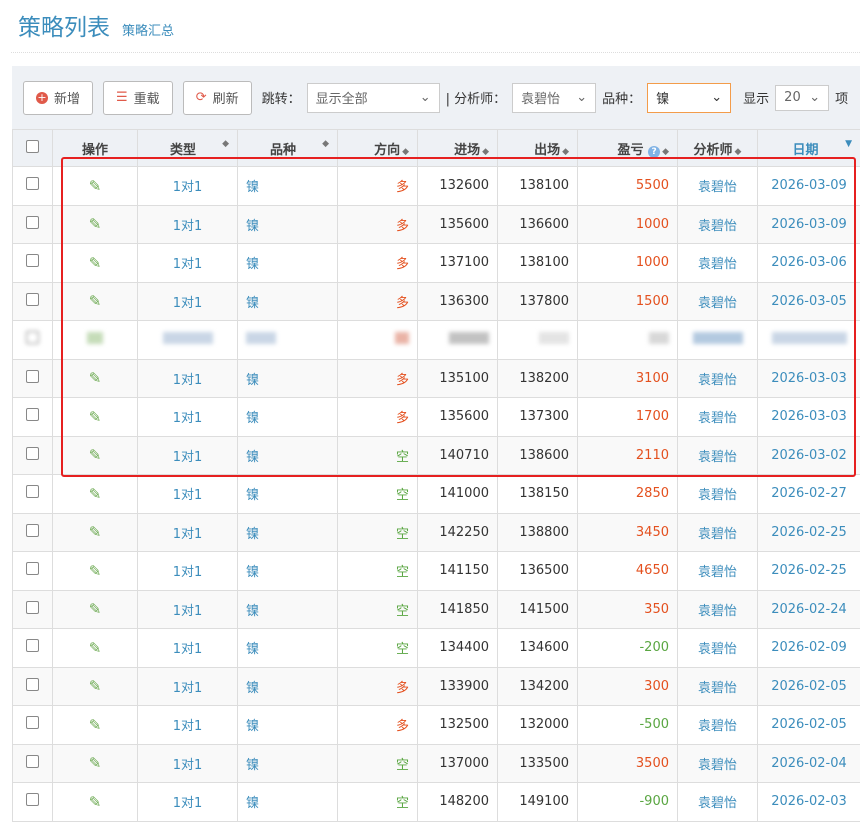 This screenshot has height=828, width=860. What do you see at coordinates (58, 97) in the screenshot?
I see `add-button: + 新增` at bounding box center [58, 97].